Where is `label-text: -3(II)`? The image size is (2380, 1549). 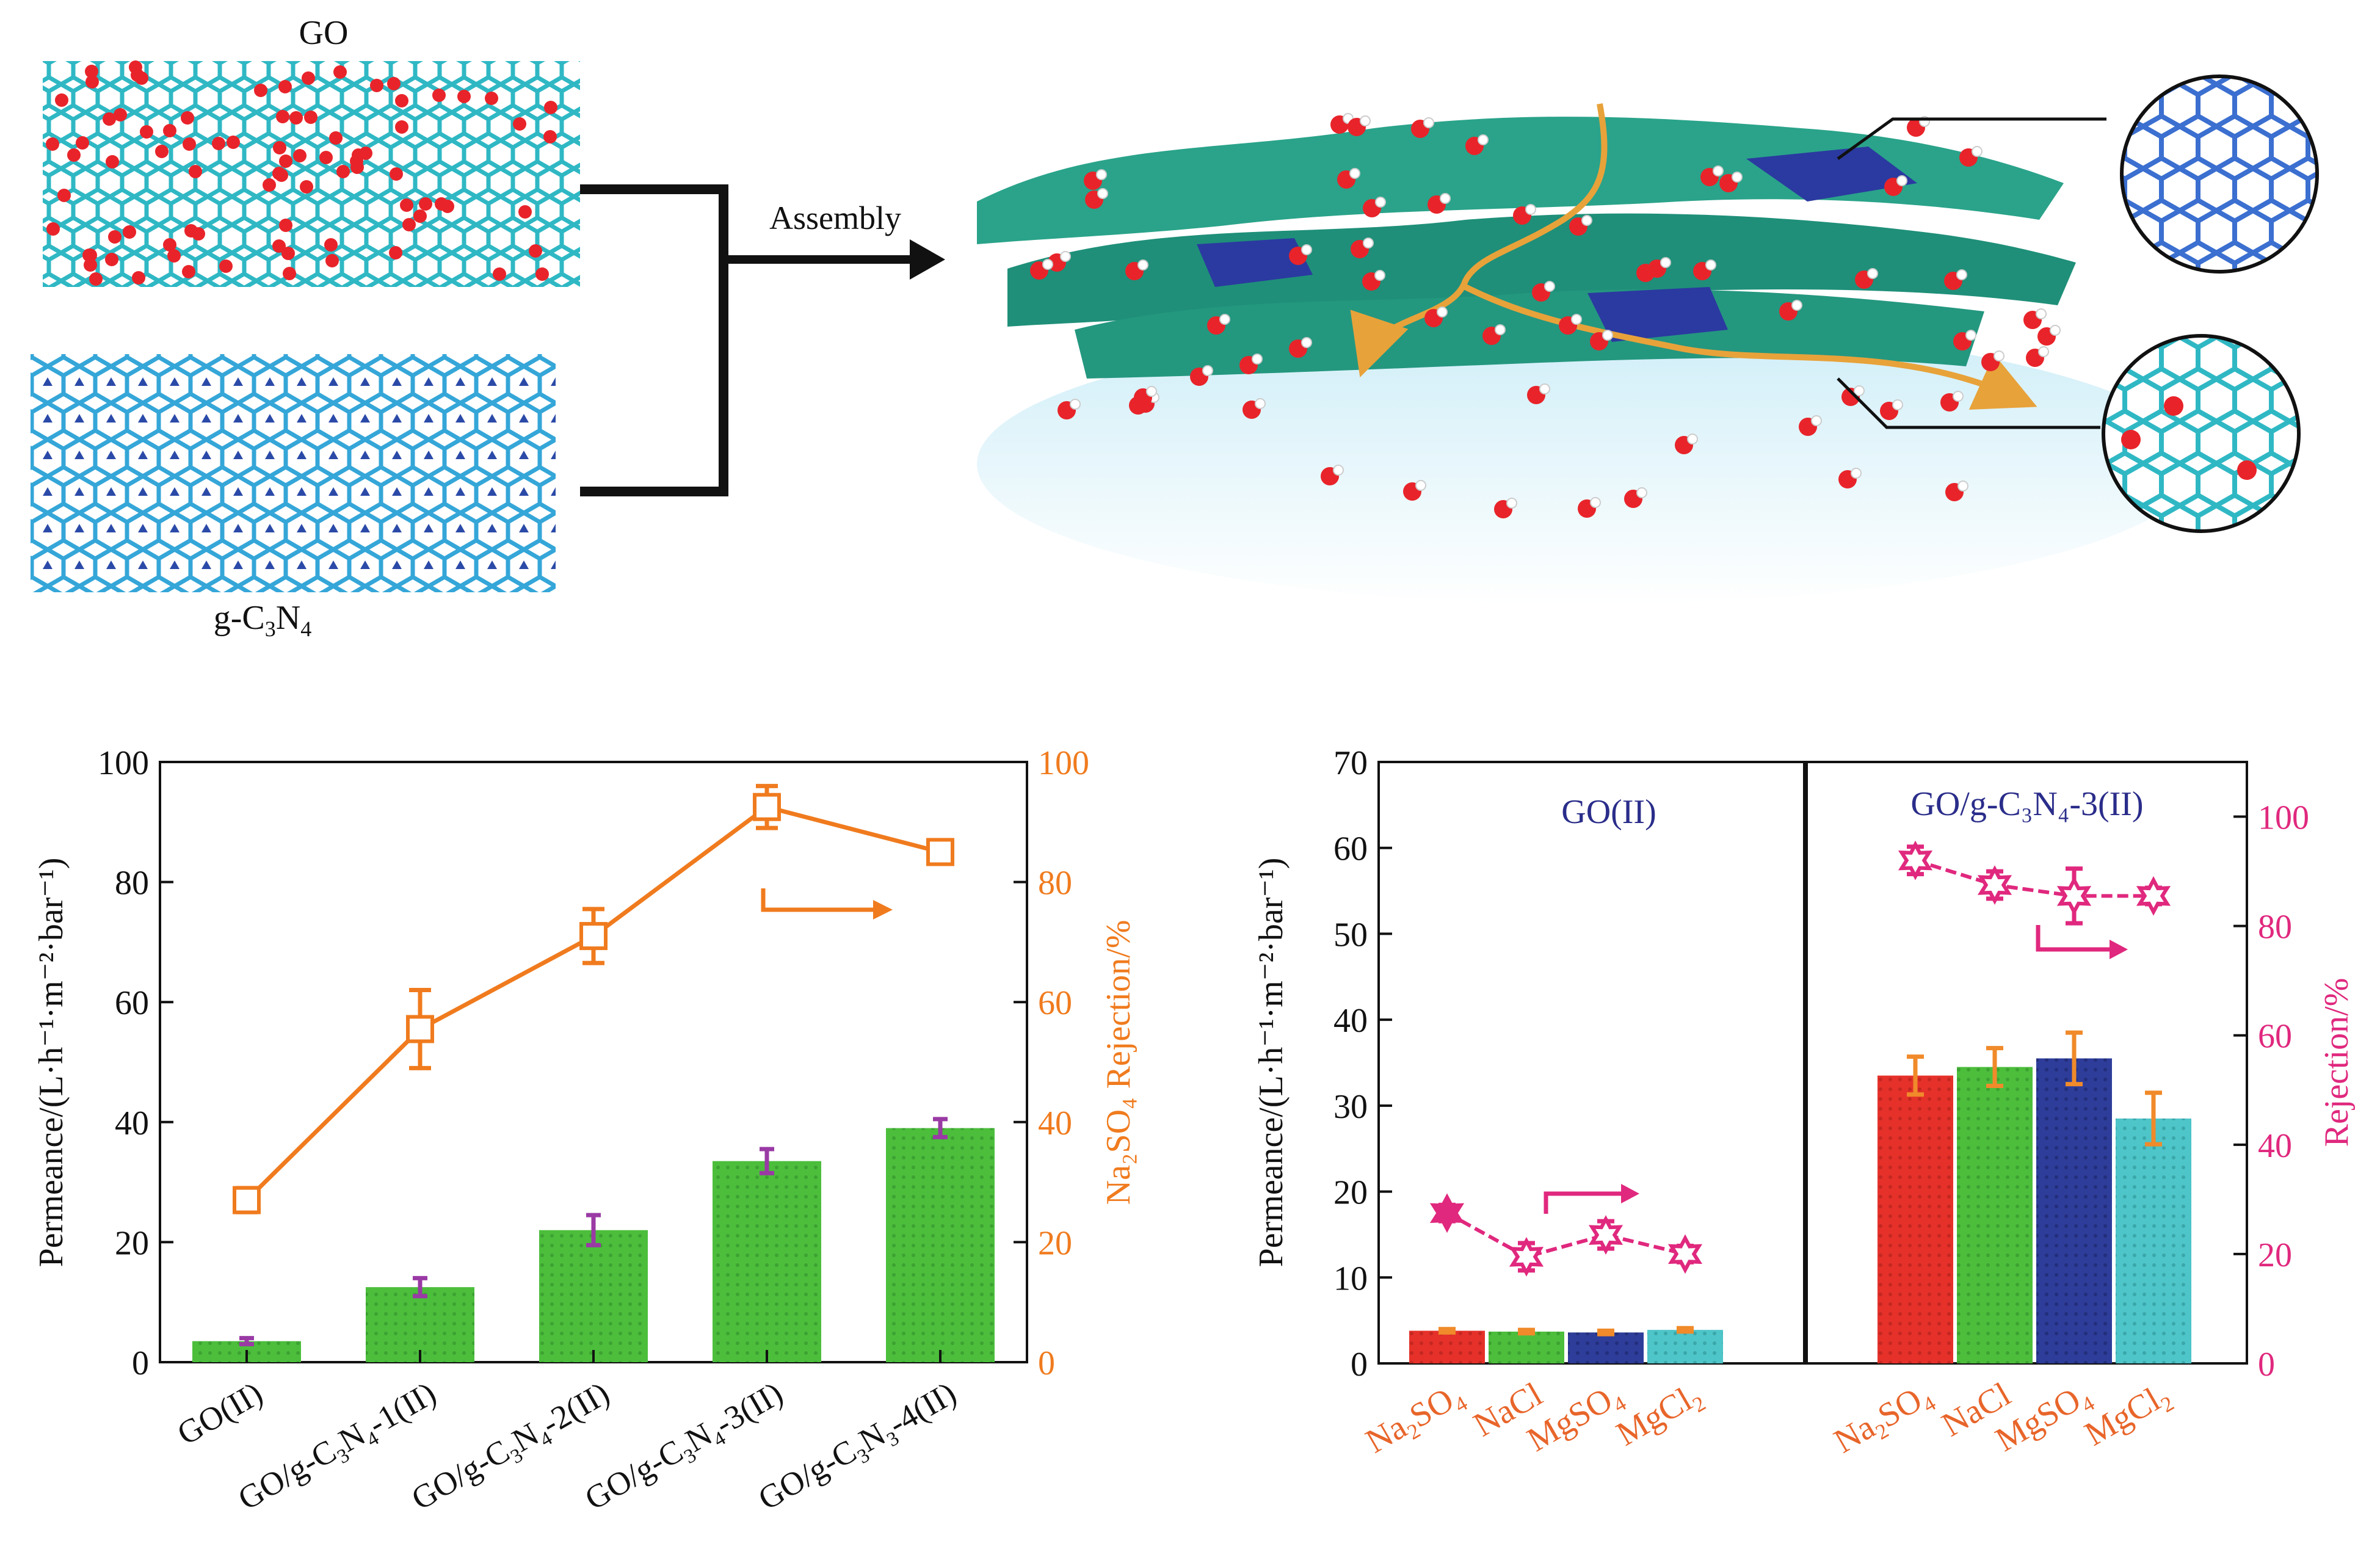
label-text: -3(II) is located at coordinates (749, 1408).